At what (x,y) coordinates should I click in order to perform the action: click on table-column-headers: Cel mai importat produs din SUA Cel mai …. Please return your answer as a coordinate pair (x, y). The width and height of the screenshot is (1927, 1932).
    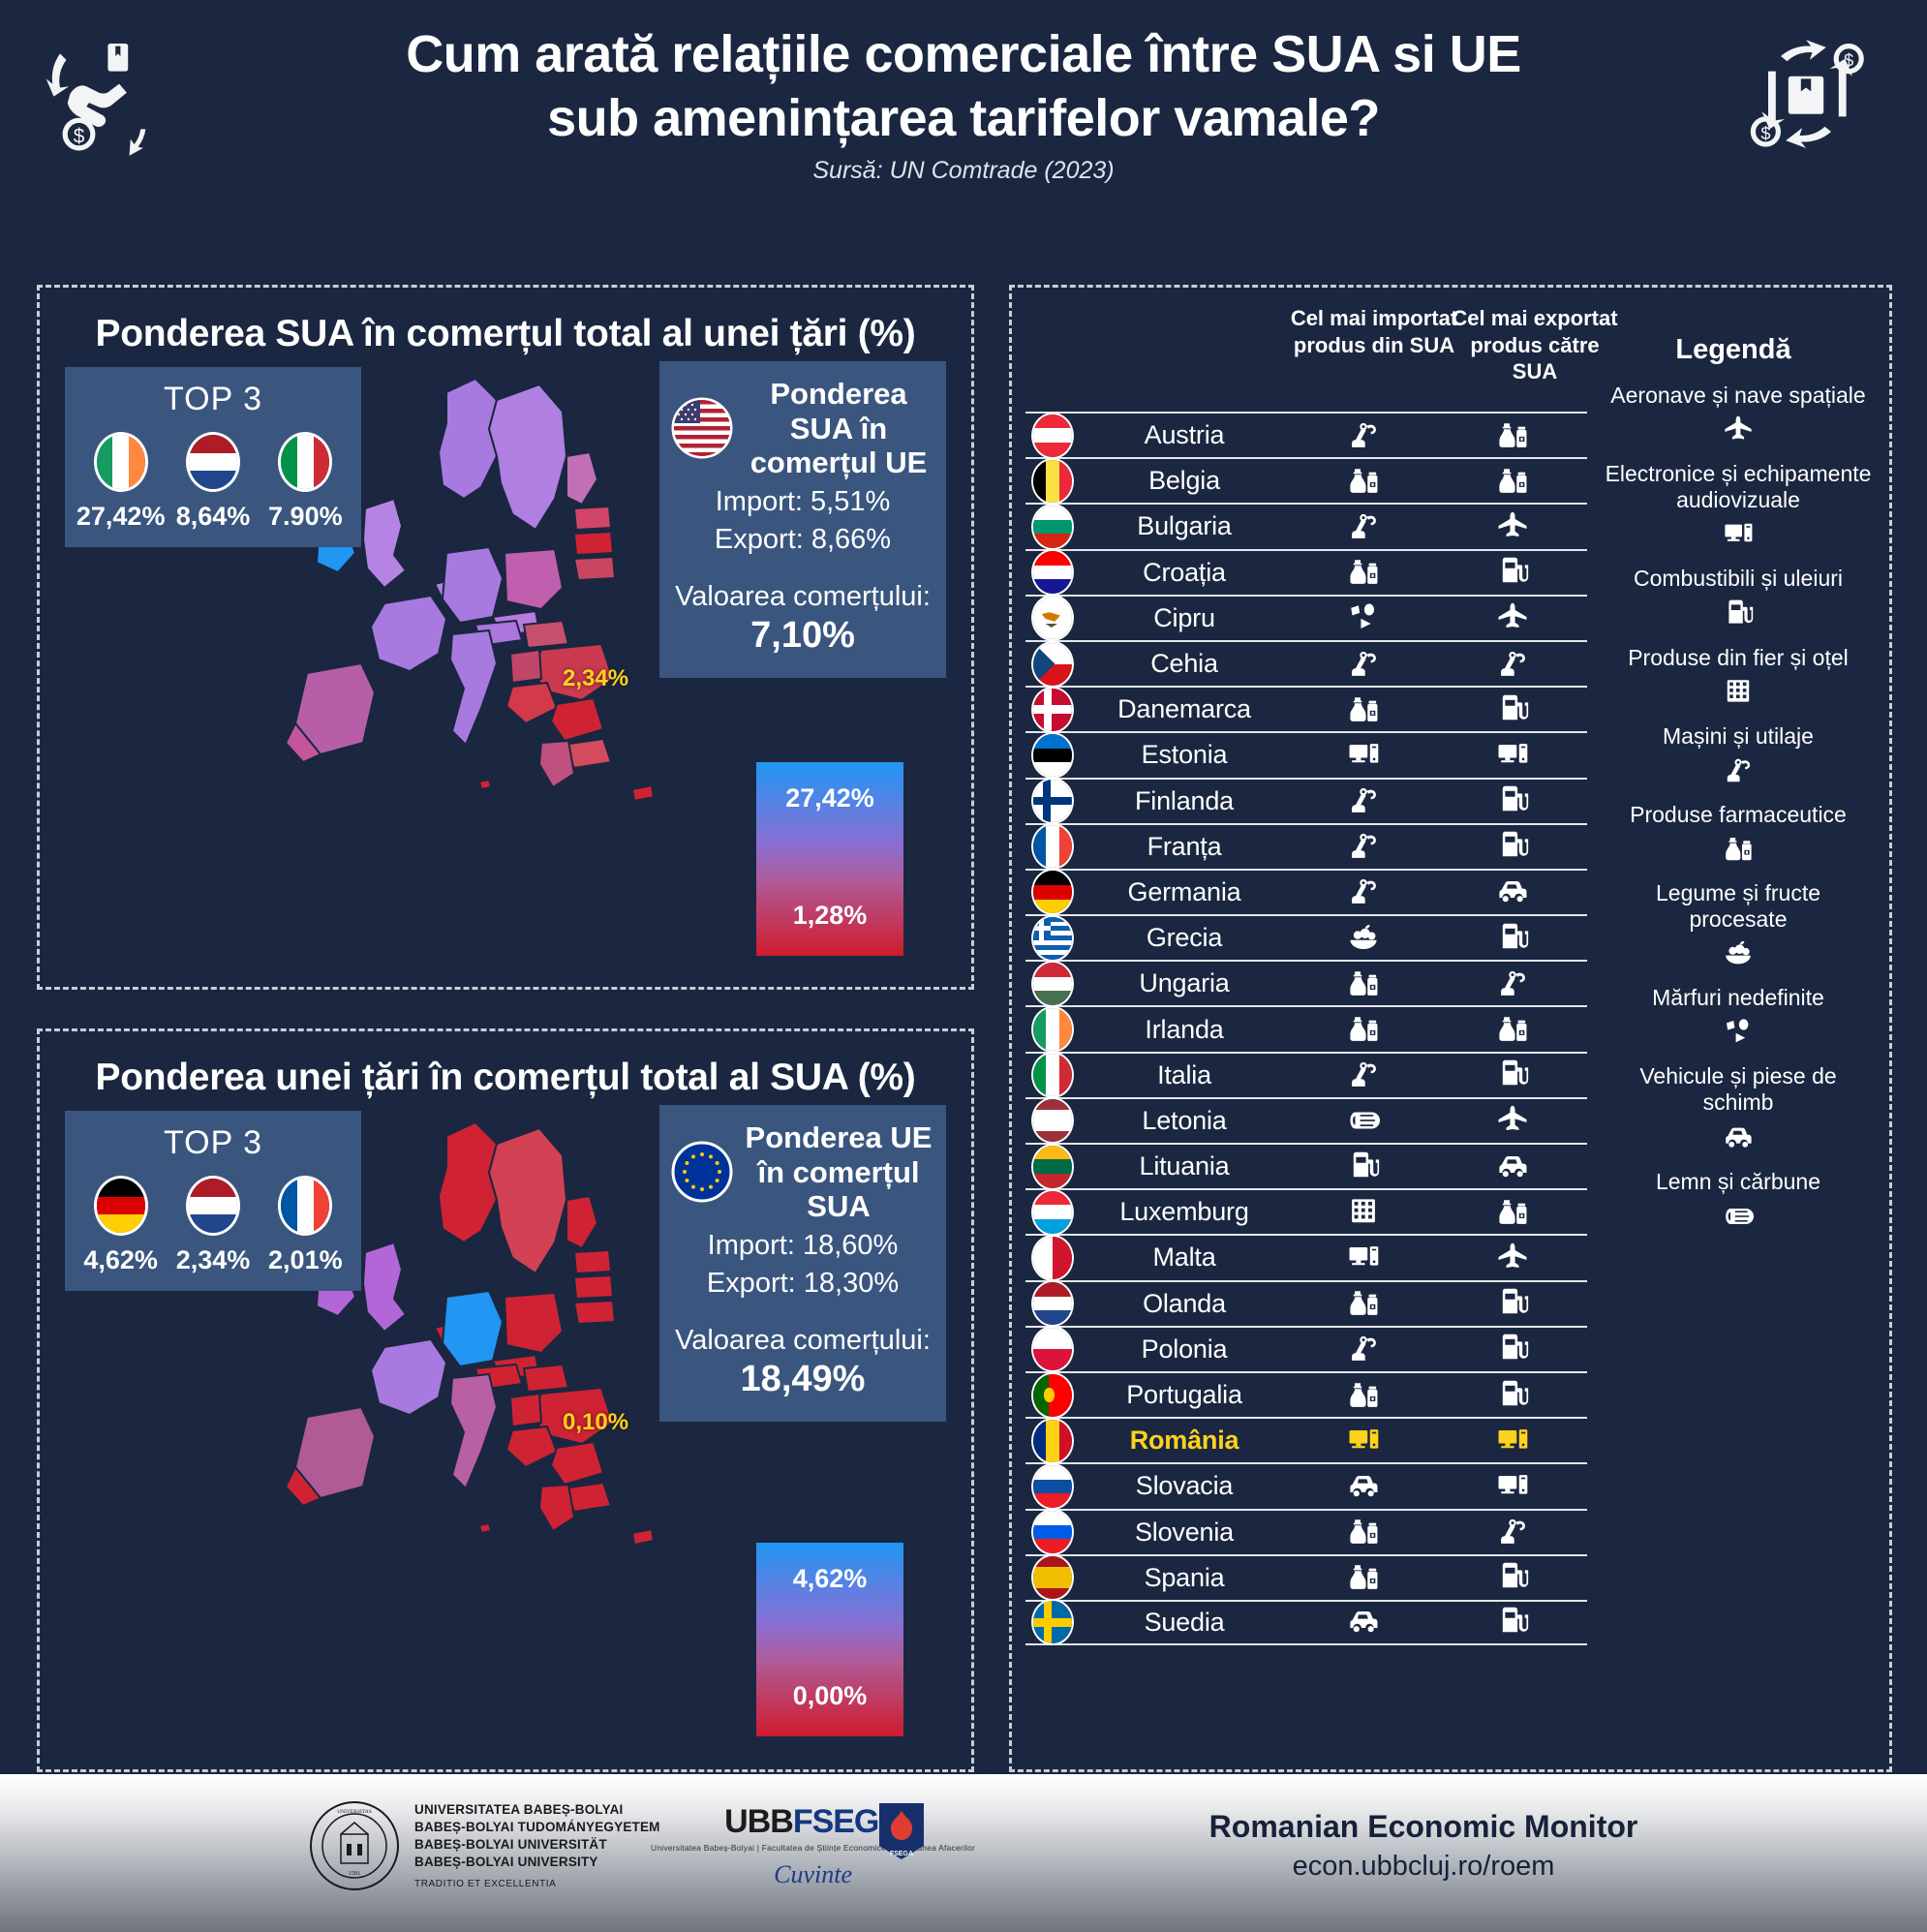
    Looking at the image, I should click on (1450, 363).